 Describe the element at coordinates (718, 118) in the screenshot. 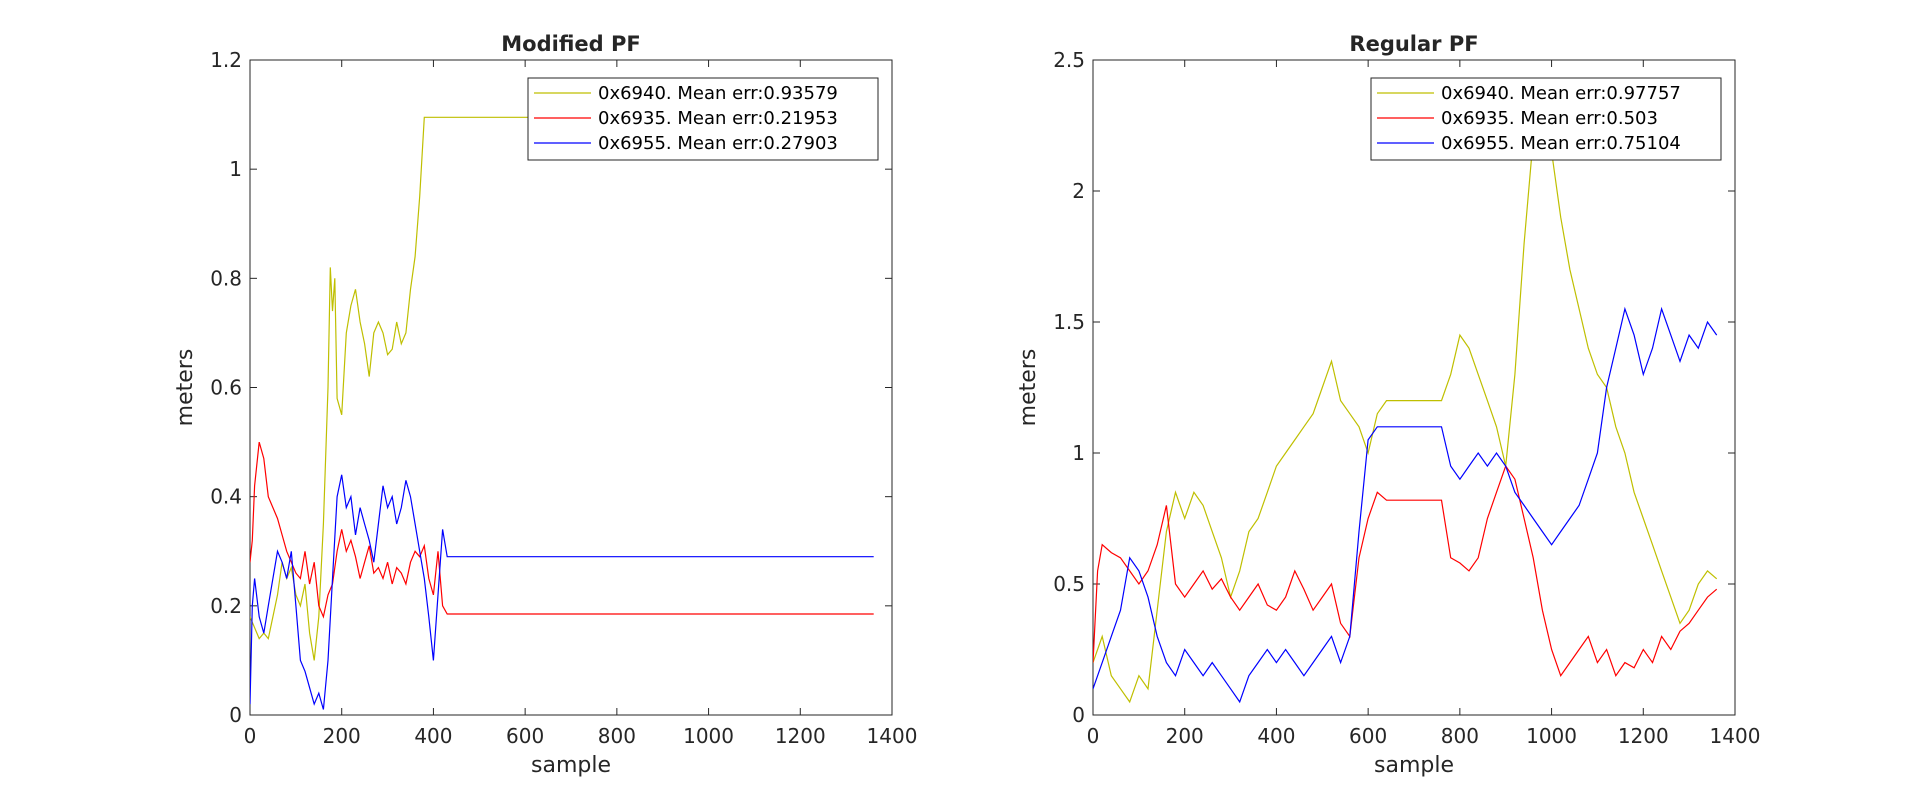

I see `legend-label: 0x6935. Mean err:0.21953` at that location.